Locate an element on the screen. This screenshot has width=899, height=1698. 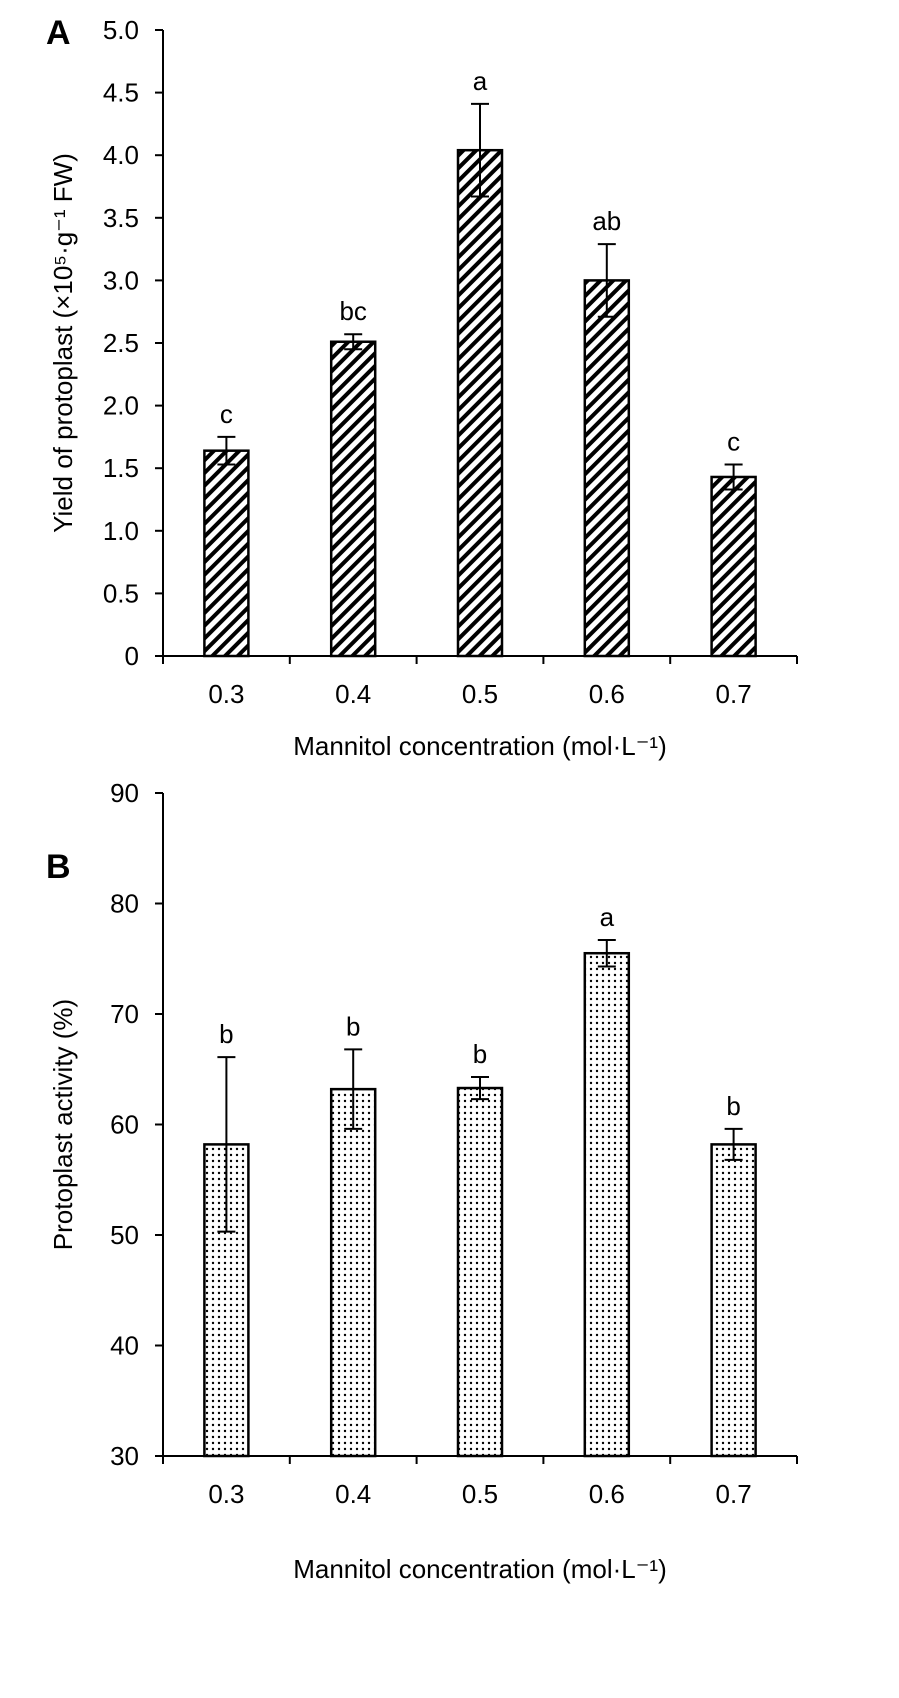
a-significance-label: a is located at coordinates (480, 81).